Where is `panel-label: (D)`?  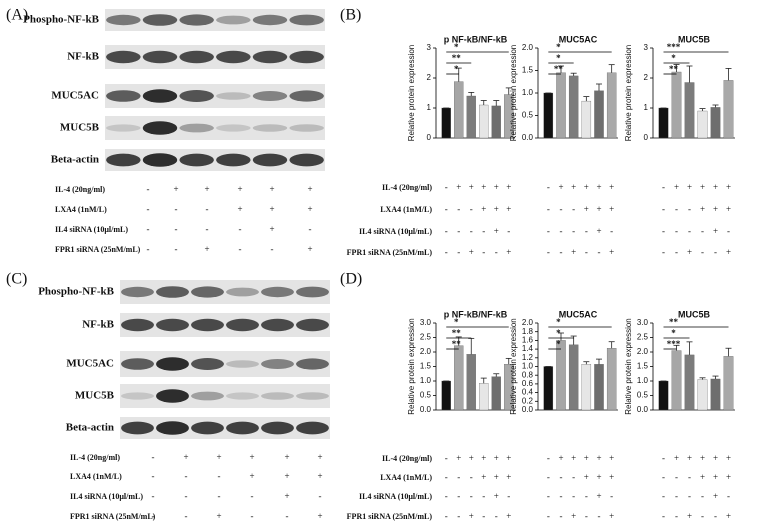
panel-label: (D) is located at coordinates (351, 279).